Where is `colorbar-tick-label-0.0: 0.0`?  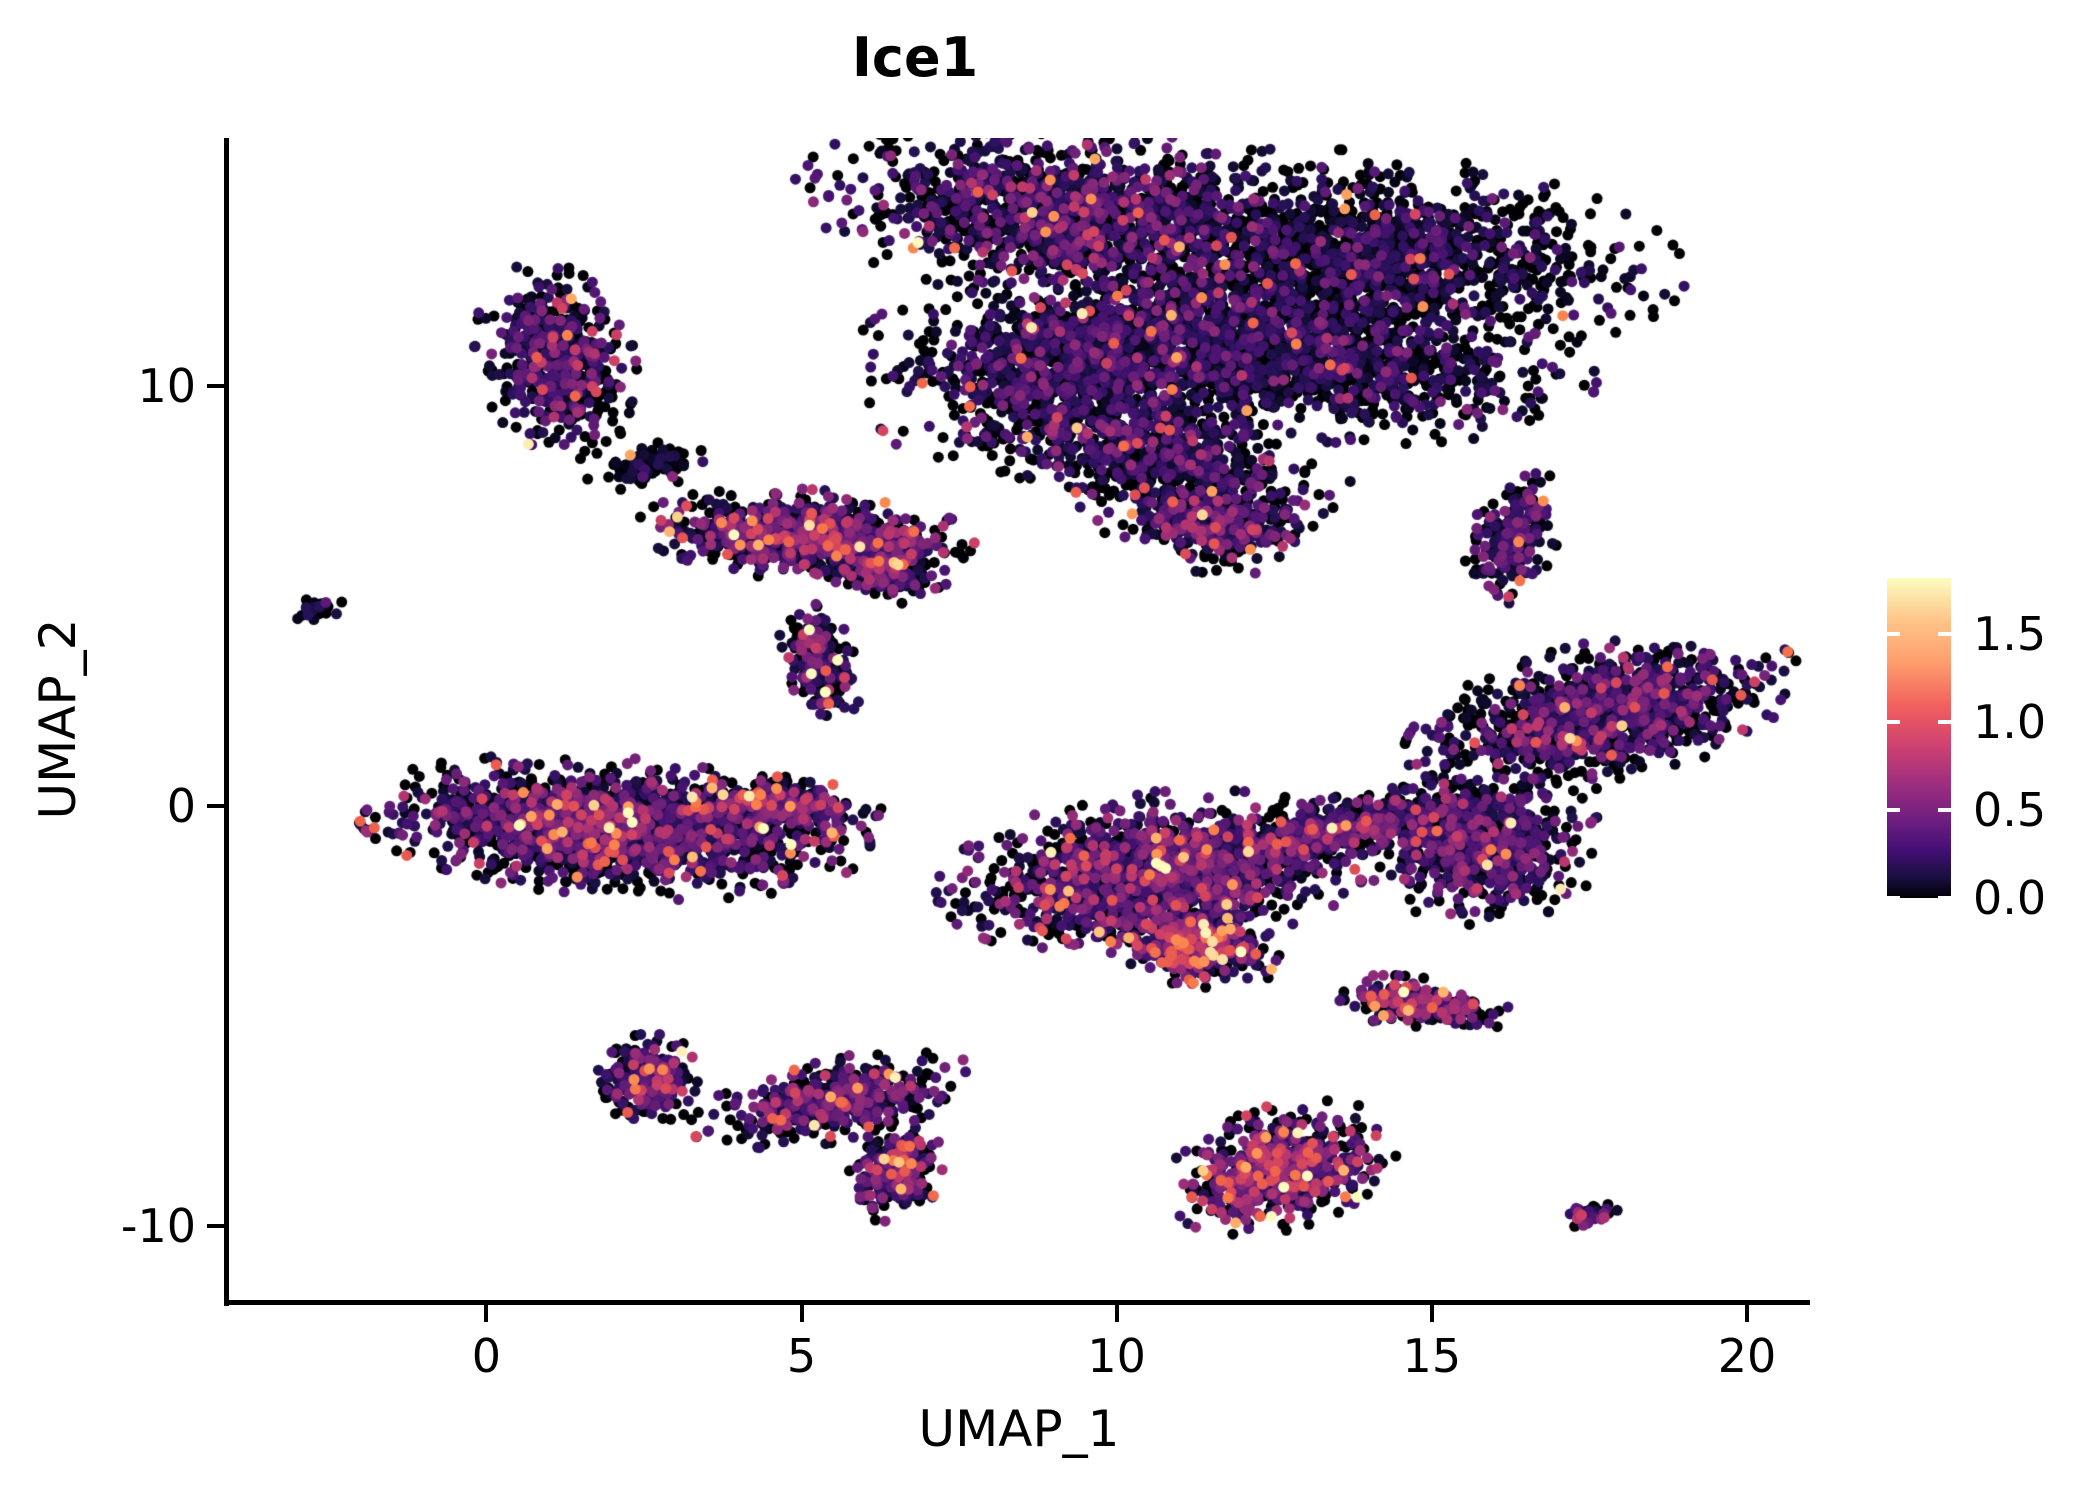 colorbar-tick-label-0.0: 0.0 is located at coordinates (2010, 898).